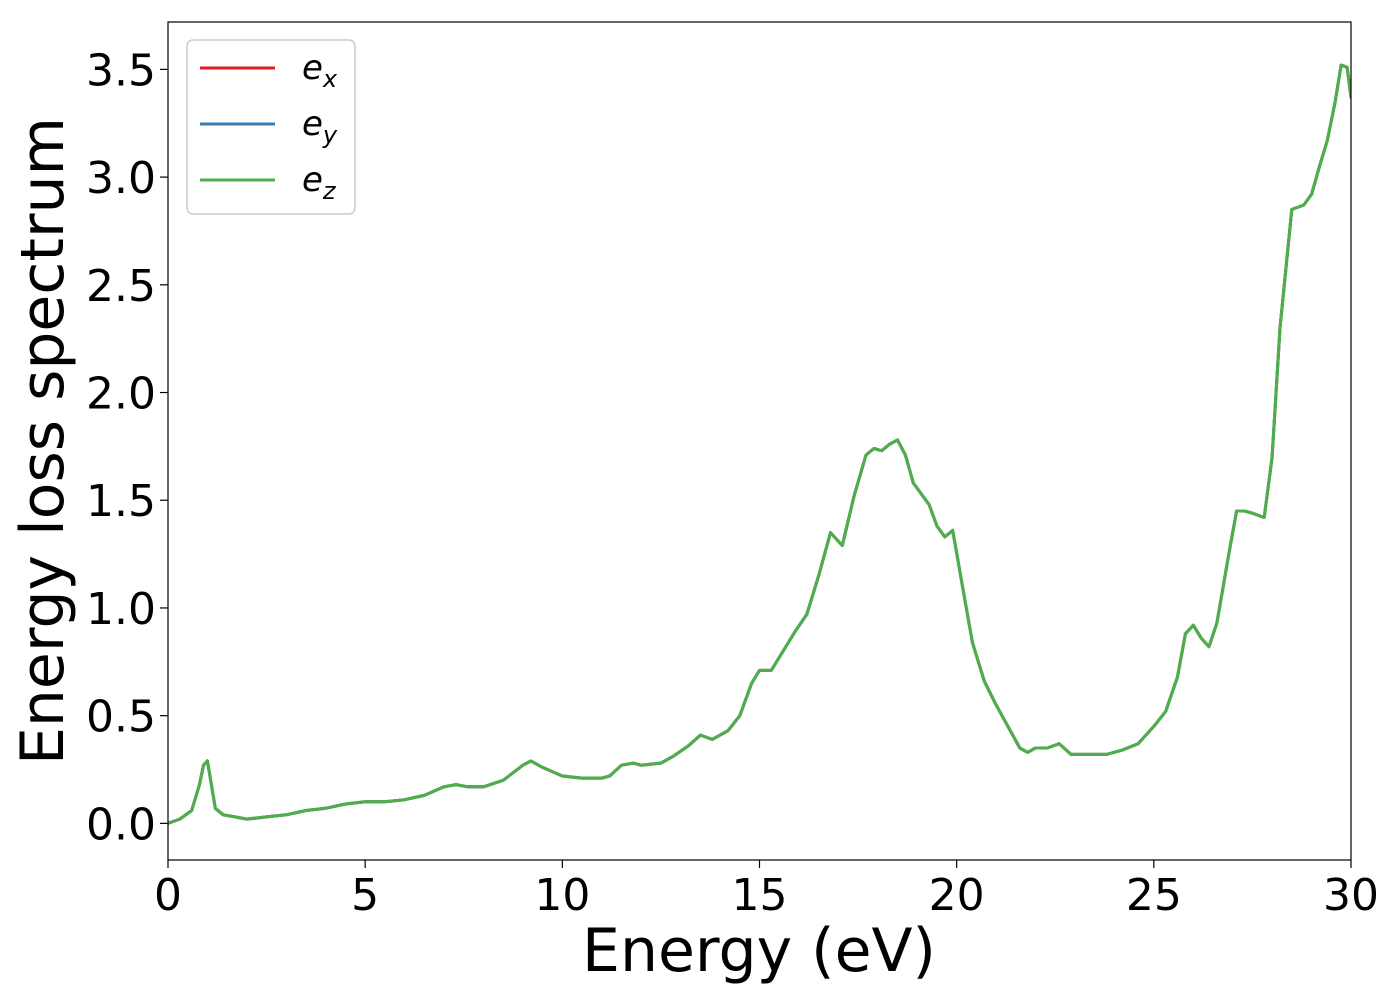 The height and width of the screenshot is (1000, 1400). Describe the element at coordinates (121, 717) in the screenshot. I see `y-tick-label: 0.5` at that location.